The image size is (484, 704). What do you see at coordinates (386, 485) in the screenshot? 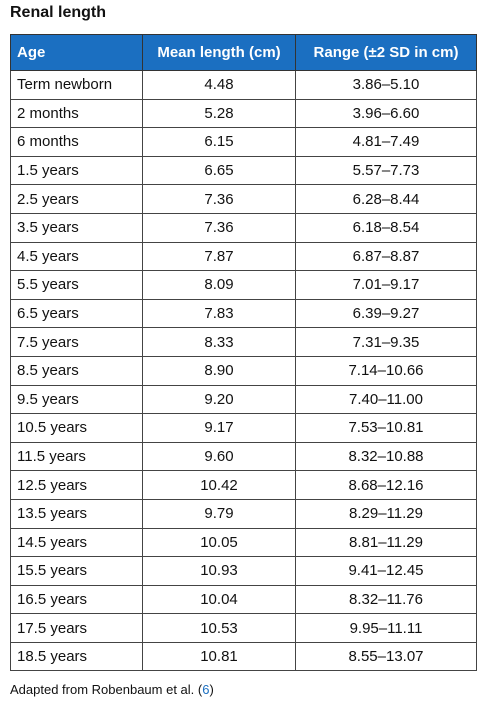
I see `table-cell: 8.68–12.16` at bounding box center [386, 485].